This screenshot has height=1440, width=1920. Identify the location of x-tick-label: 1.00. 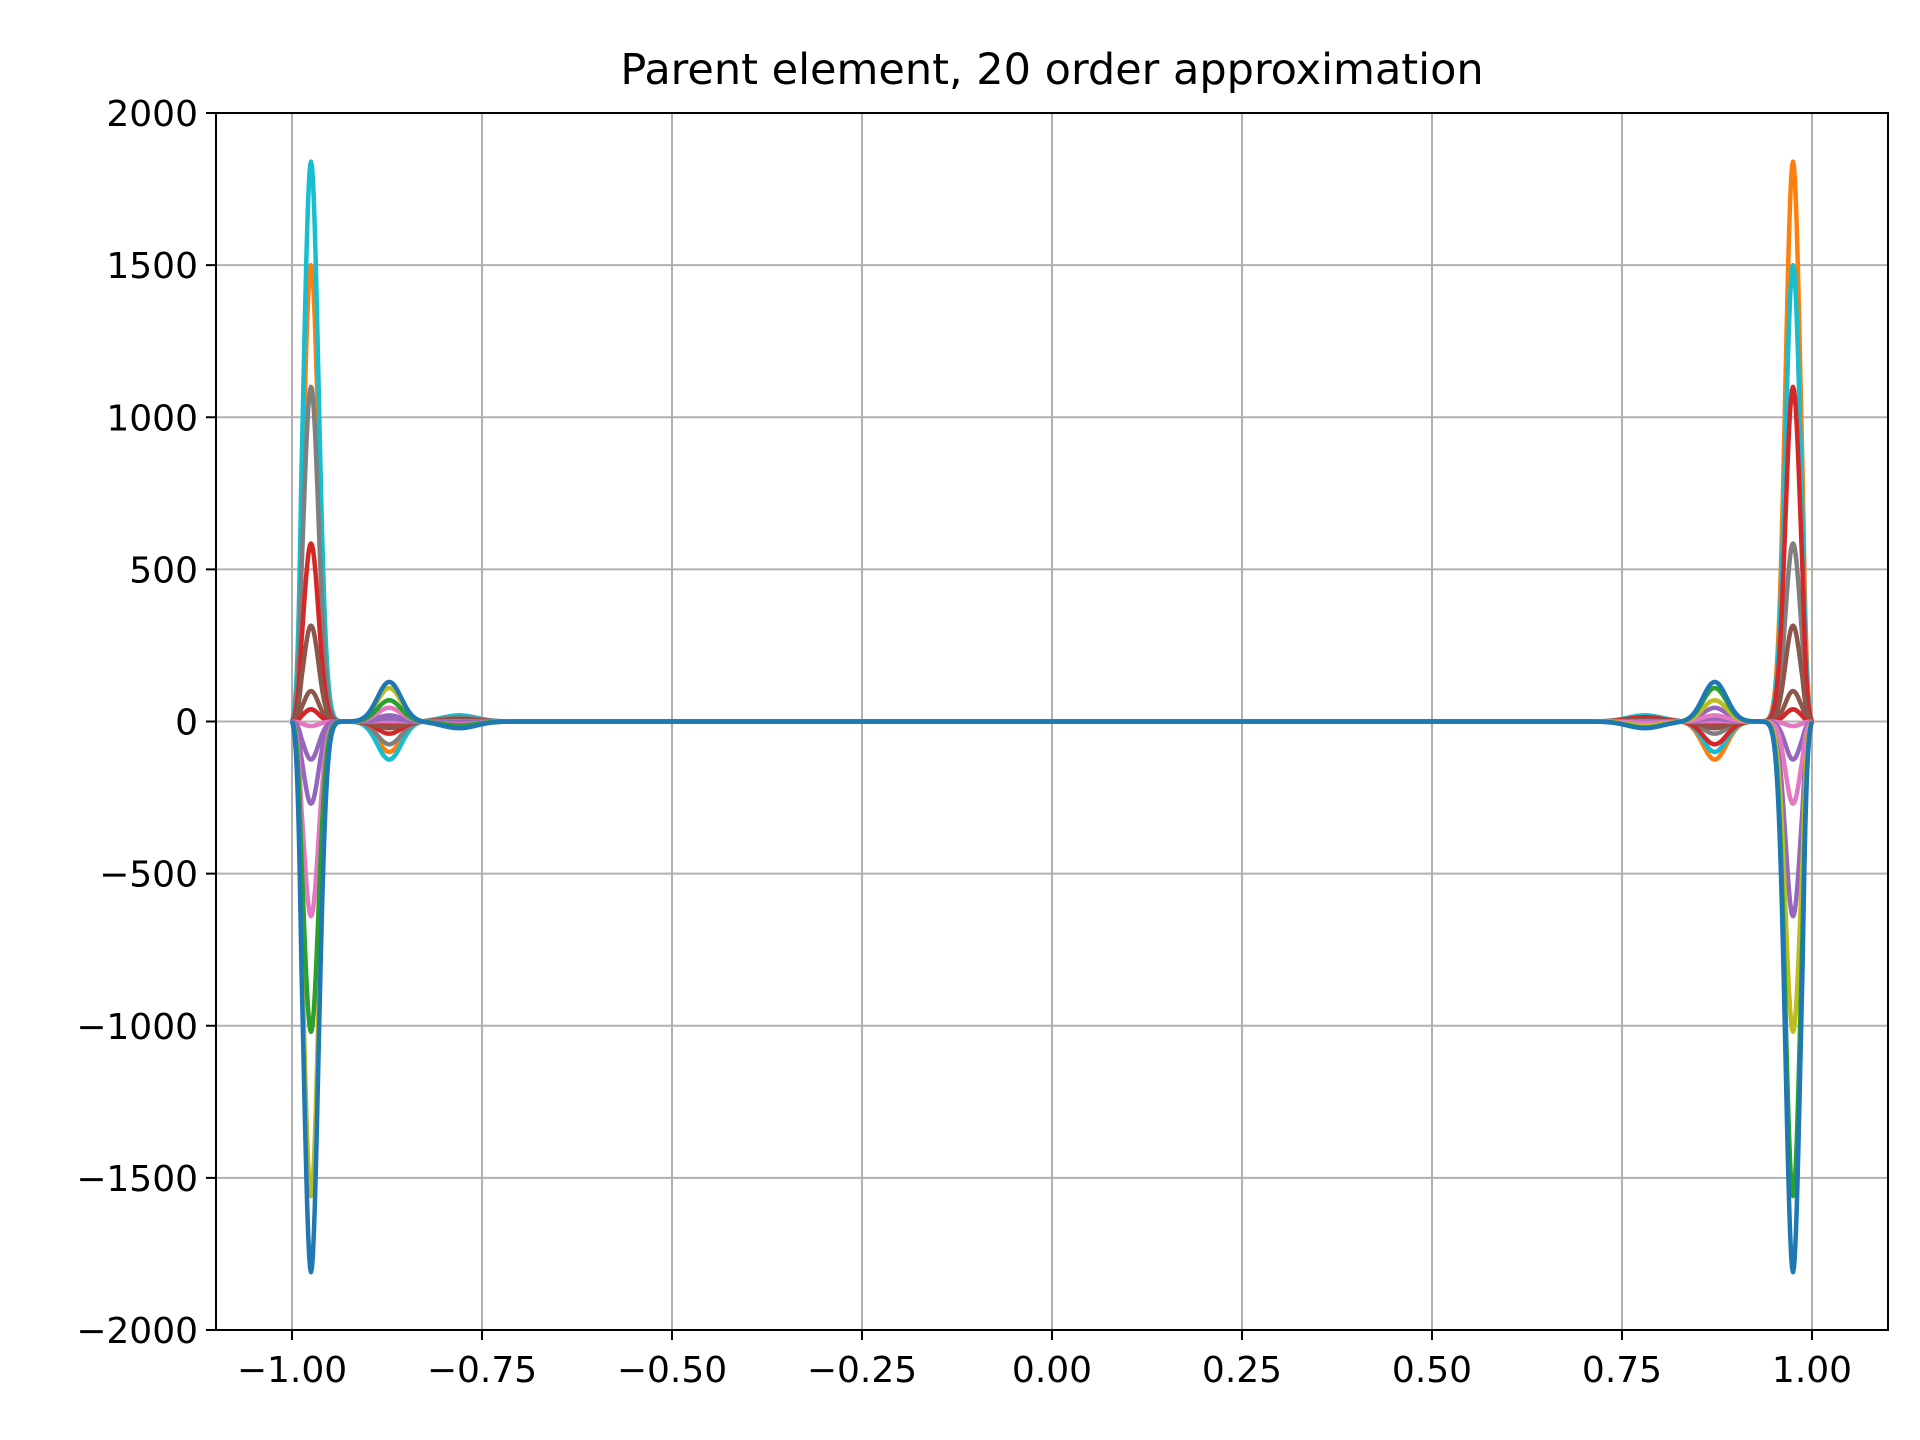
(1812, 1370).